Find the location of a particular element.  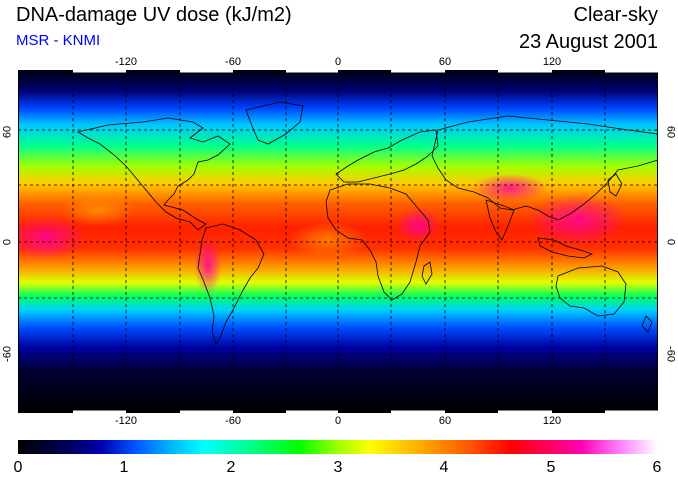

asia-outline is located at coordinates (544, 168).